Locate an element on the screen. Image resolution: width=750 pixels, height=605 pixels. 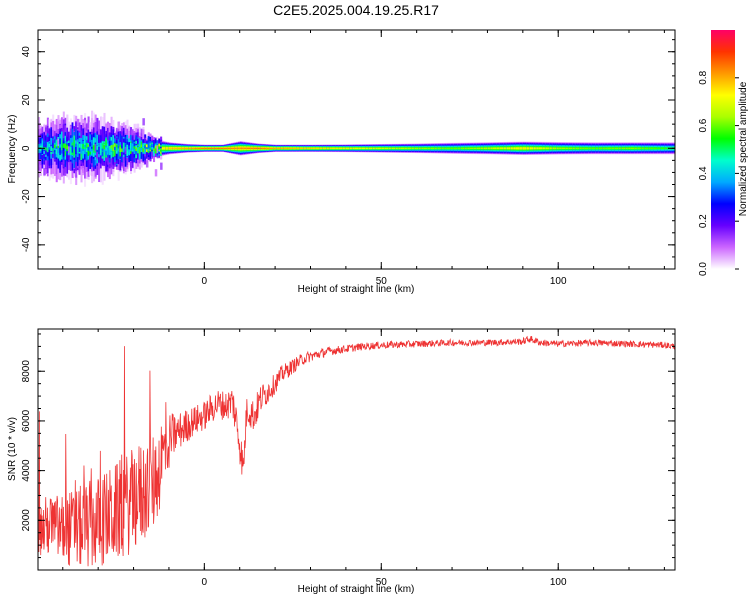
spectrogram-heatmap is located at coordinates (356, 148).